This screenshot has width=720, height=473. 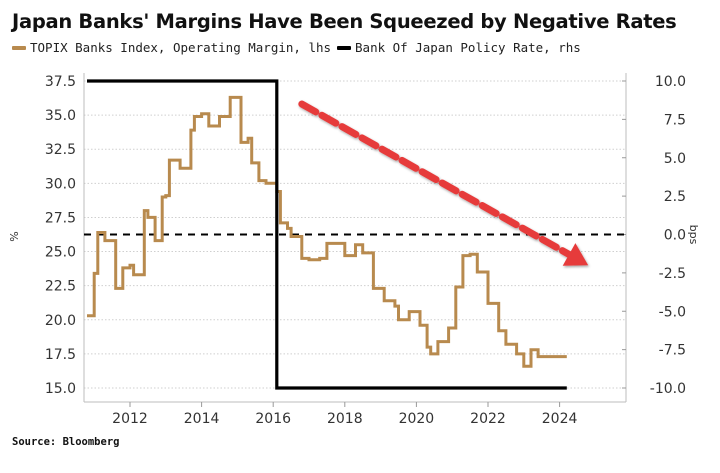 What do you see at coordinates (60, 287) in the screenshot?
I see `y-left-tick-label: 22.5` at bounding box center [60, 287].